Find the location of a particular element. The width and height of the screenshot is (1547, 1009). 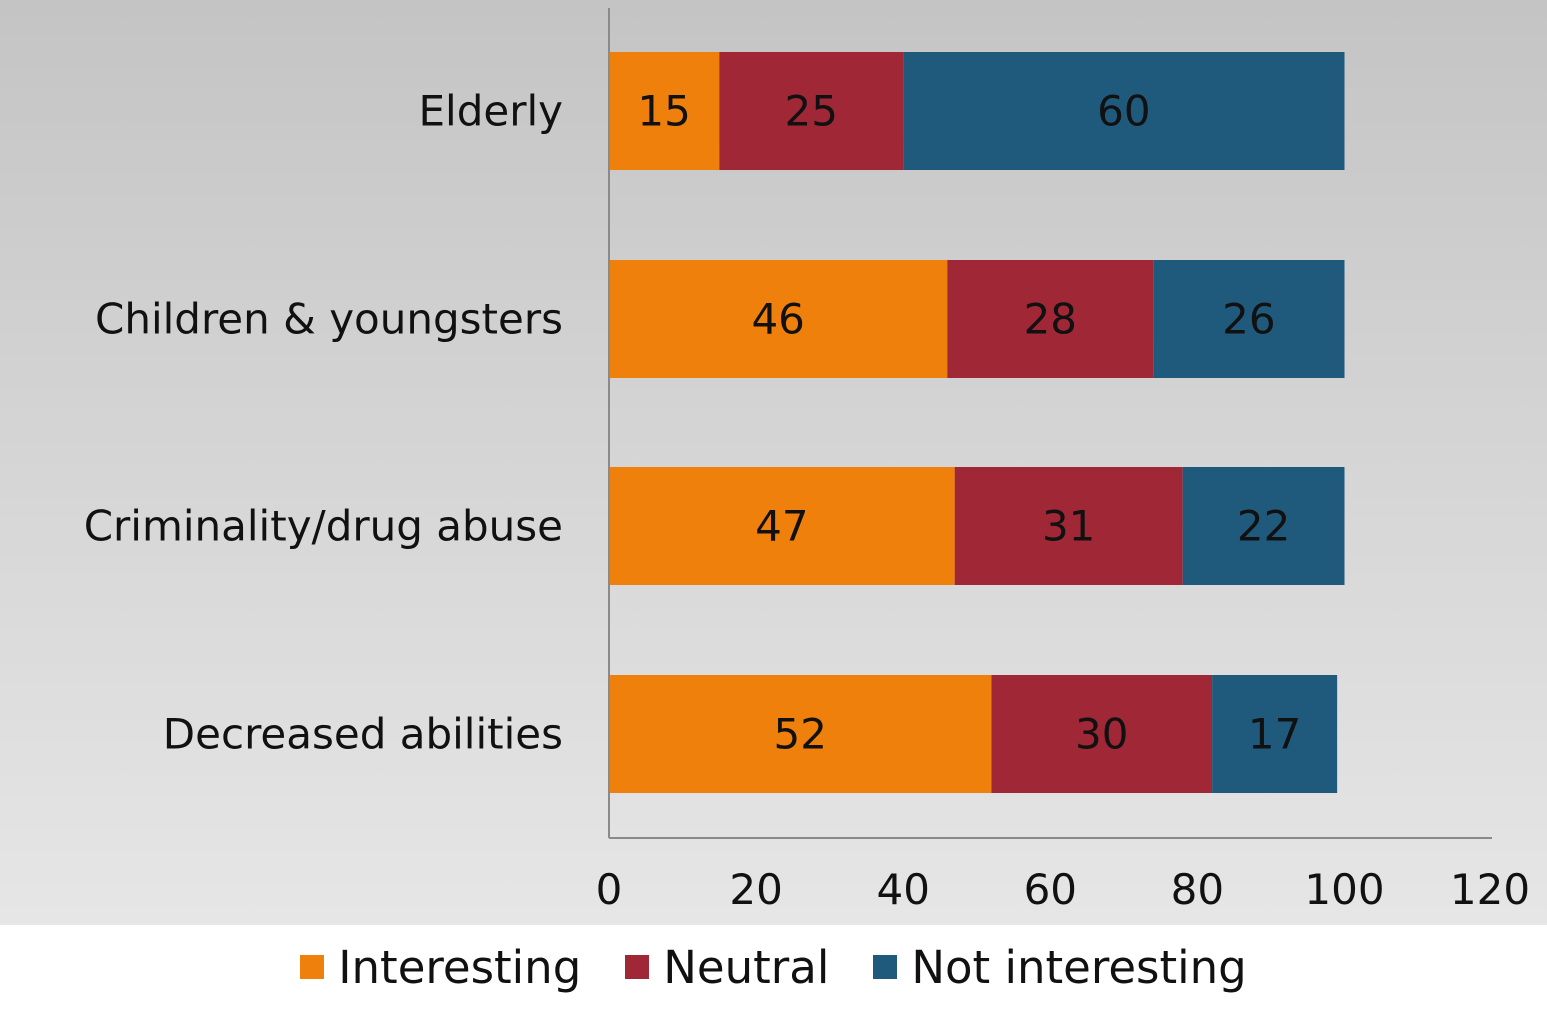

bar-criminality-drug-abuse-neutral is located at coordinates (1068, 526).